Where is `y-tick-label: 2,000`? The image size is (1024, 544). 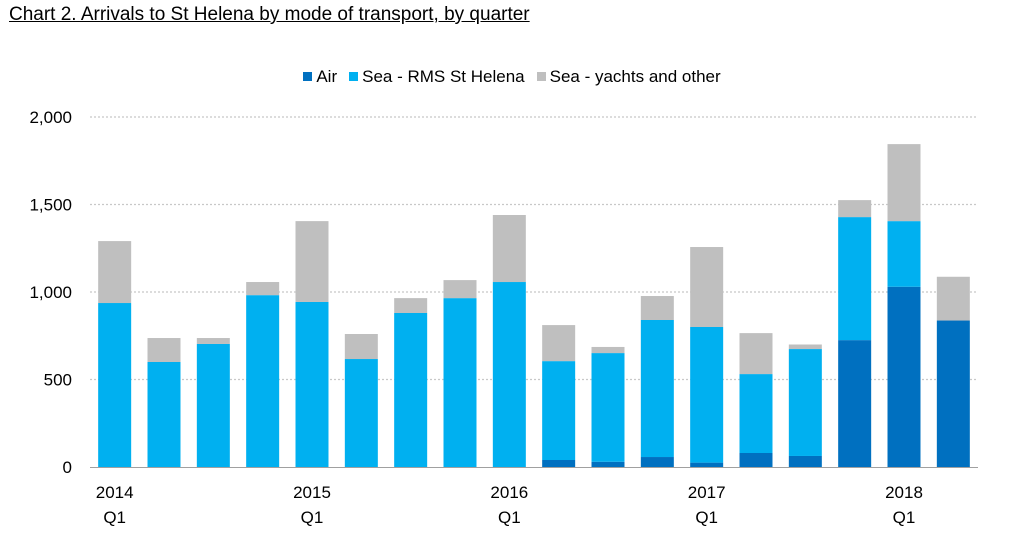
y-tick-label: 2,000 is located at coordinates (50, 117).